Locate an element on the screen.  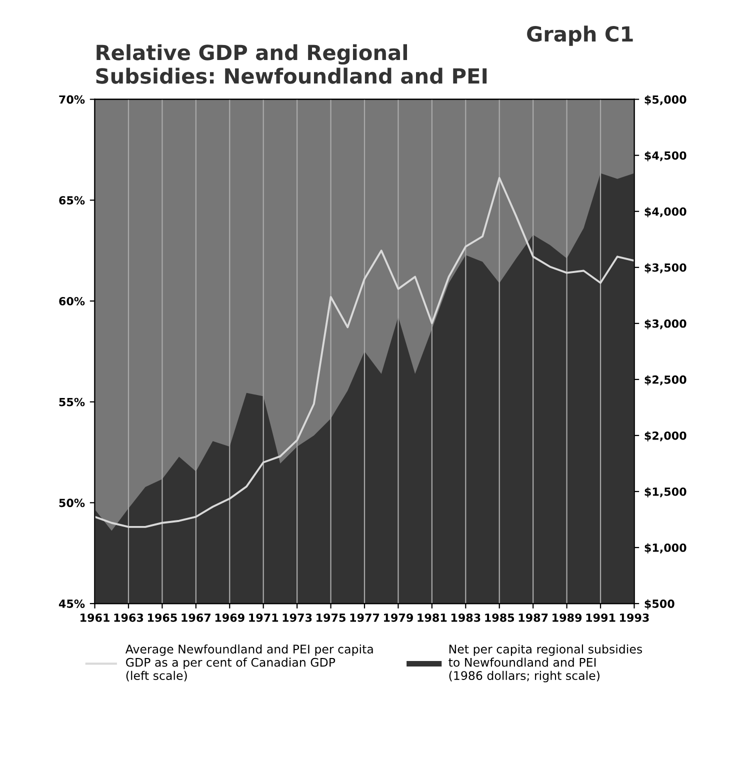
x-tick-label: 1991 is located at coordinates (601, 617).